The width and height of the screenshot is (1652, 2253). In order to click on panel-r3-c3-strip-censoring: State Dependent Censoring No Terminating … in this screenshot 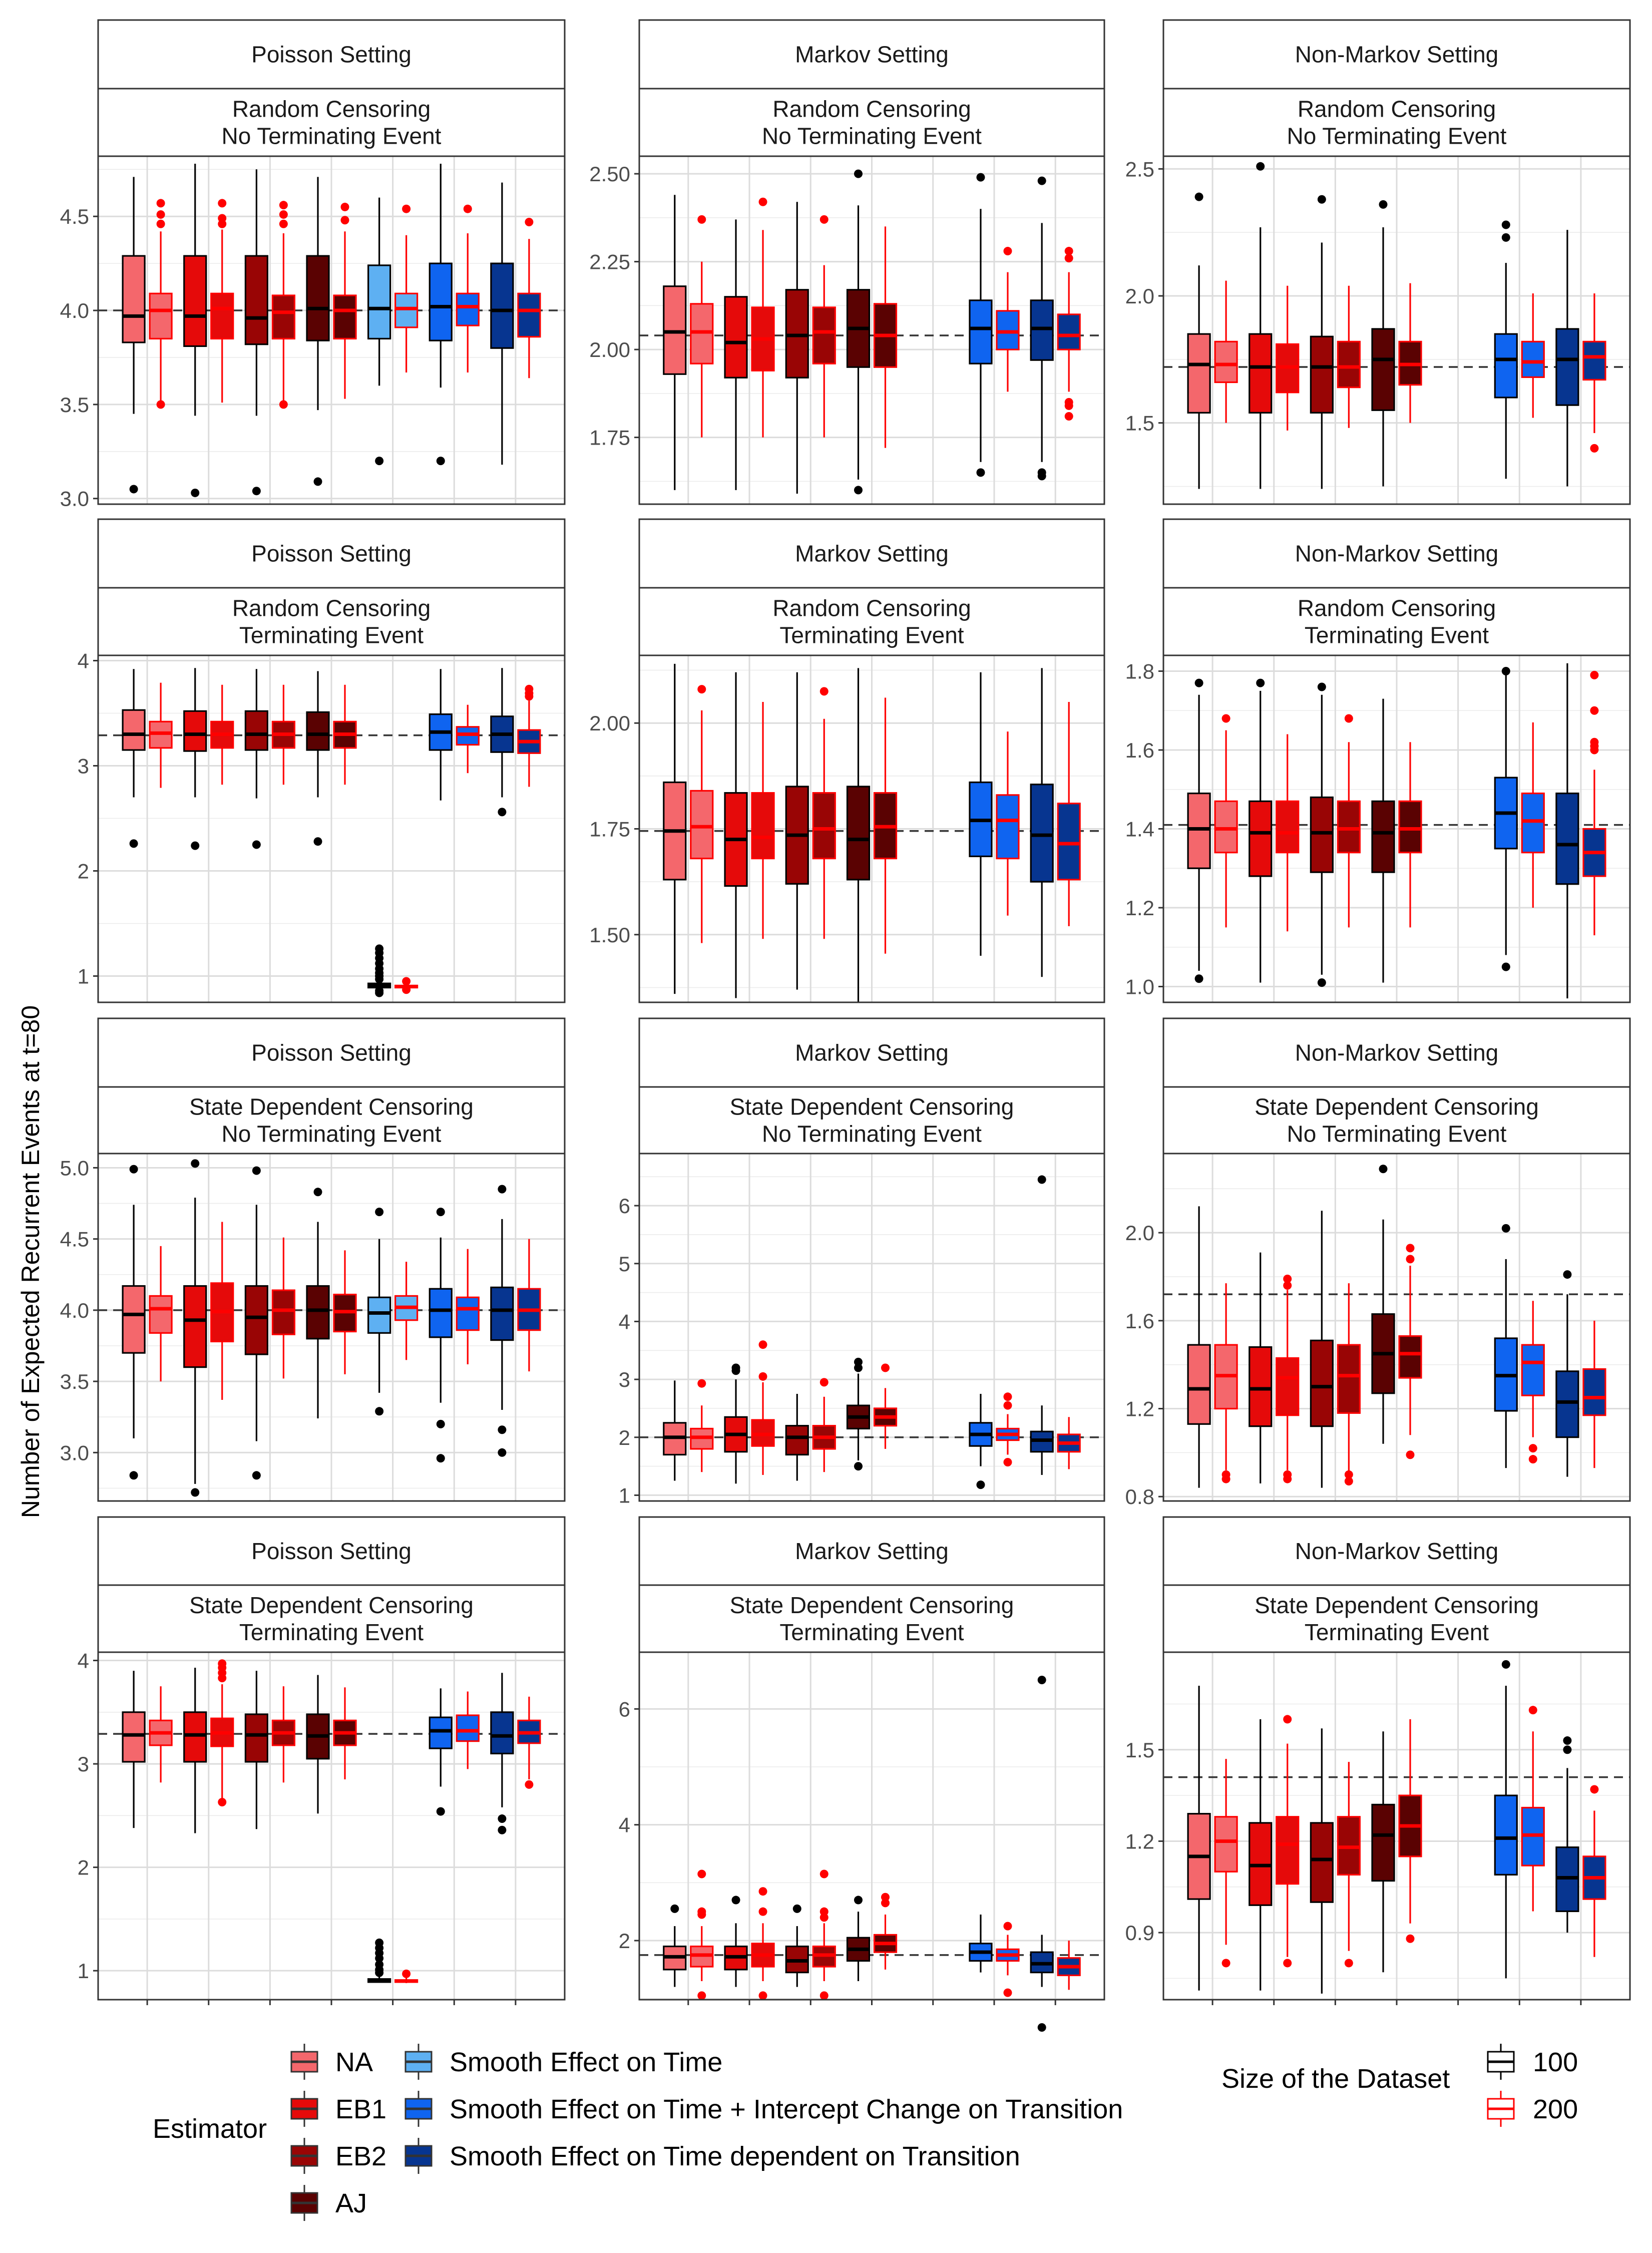, I will do `click(1396, 1121)`.